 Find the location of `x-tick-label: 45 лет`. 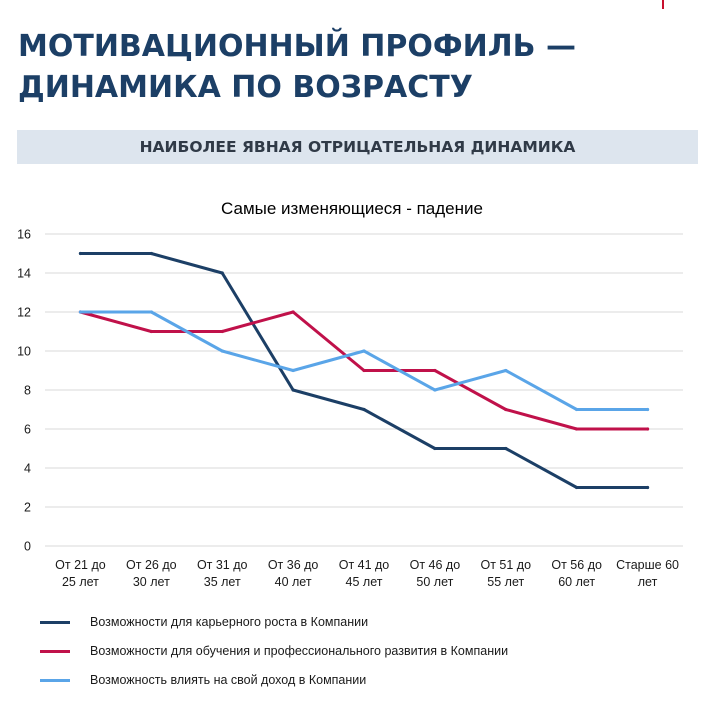

x-tick-label: 45 лет is located at coordinates (364, 582).